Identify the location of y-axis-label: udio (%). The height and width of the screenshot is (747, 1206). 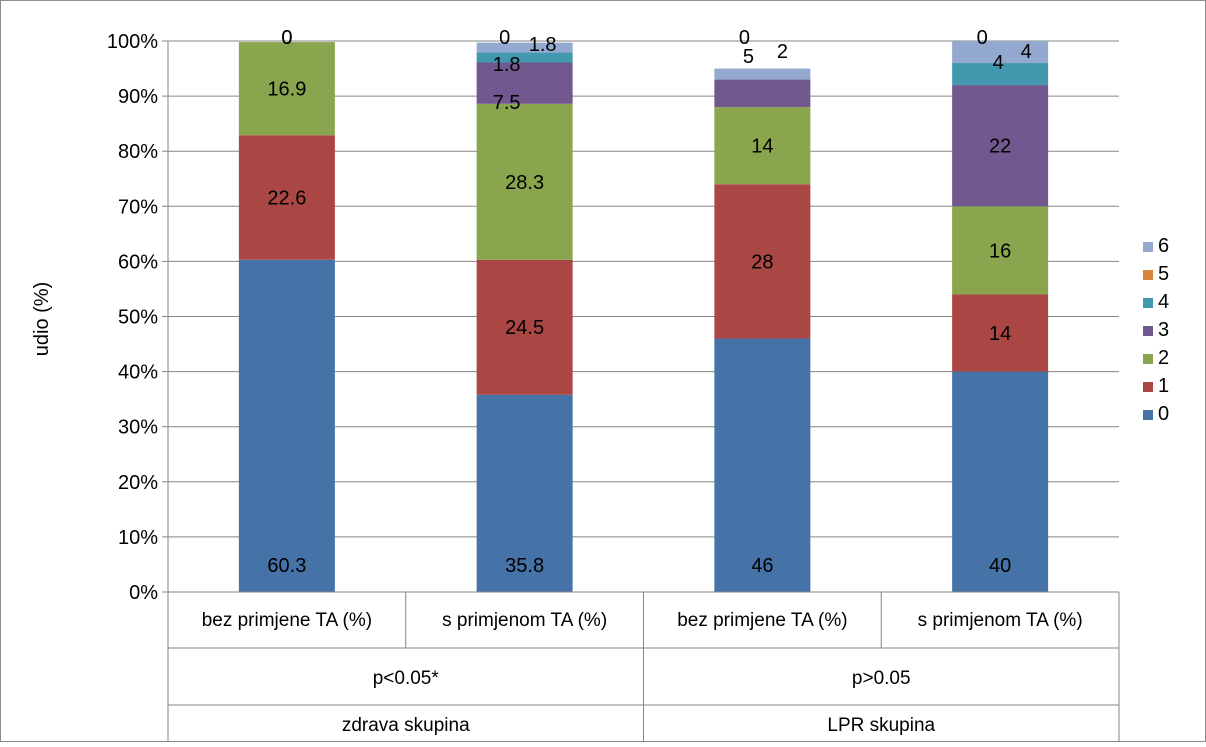
(42, 319).